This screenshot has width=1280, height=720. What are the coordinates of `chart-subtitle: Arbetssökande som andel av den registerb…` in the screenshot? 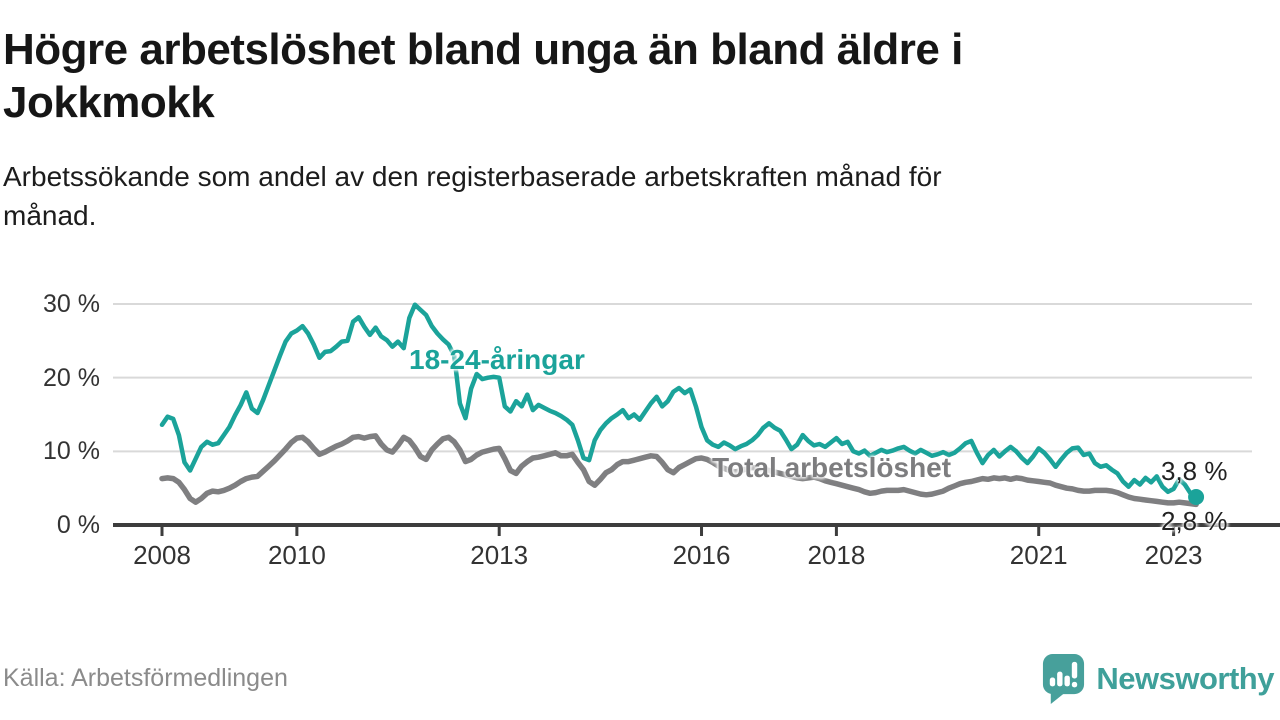 It's located at (593, 196).